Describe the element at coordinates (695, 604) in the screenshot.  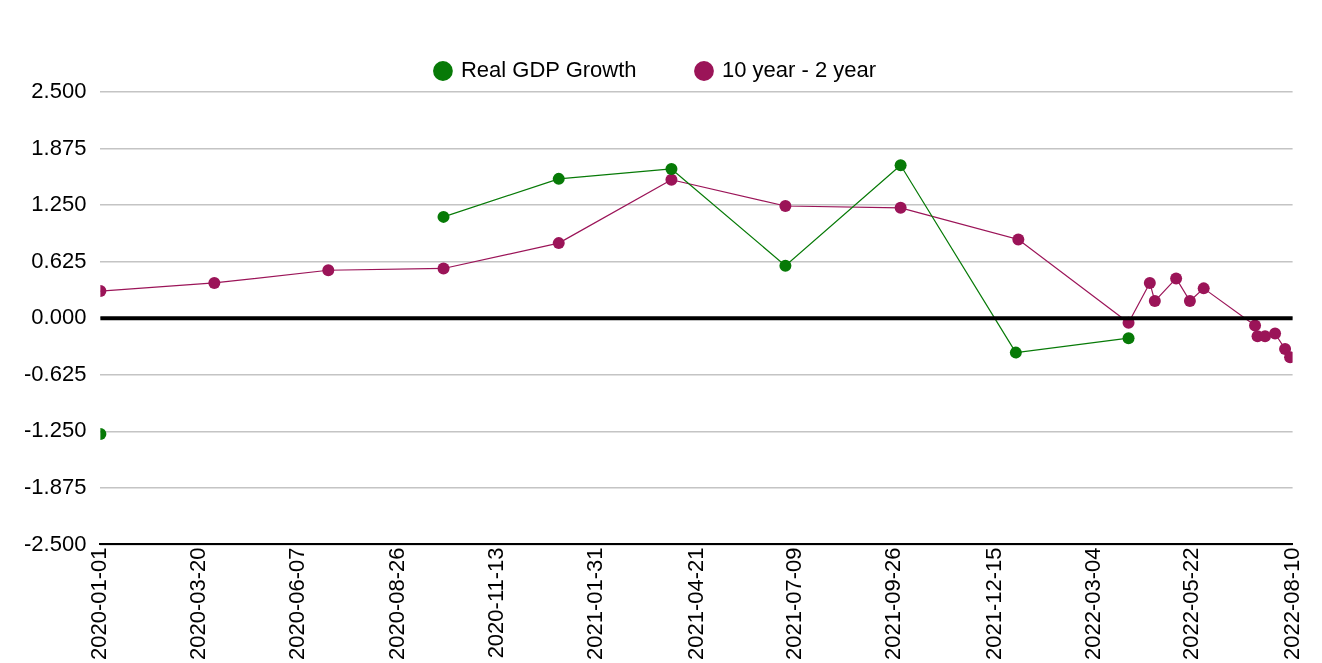
I see `x-tick-label: 2021-04-21` at that location.